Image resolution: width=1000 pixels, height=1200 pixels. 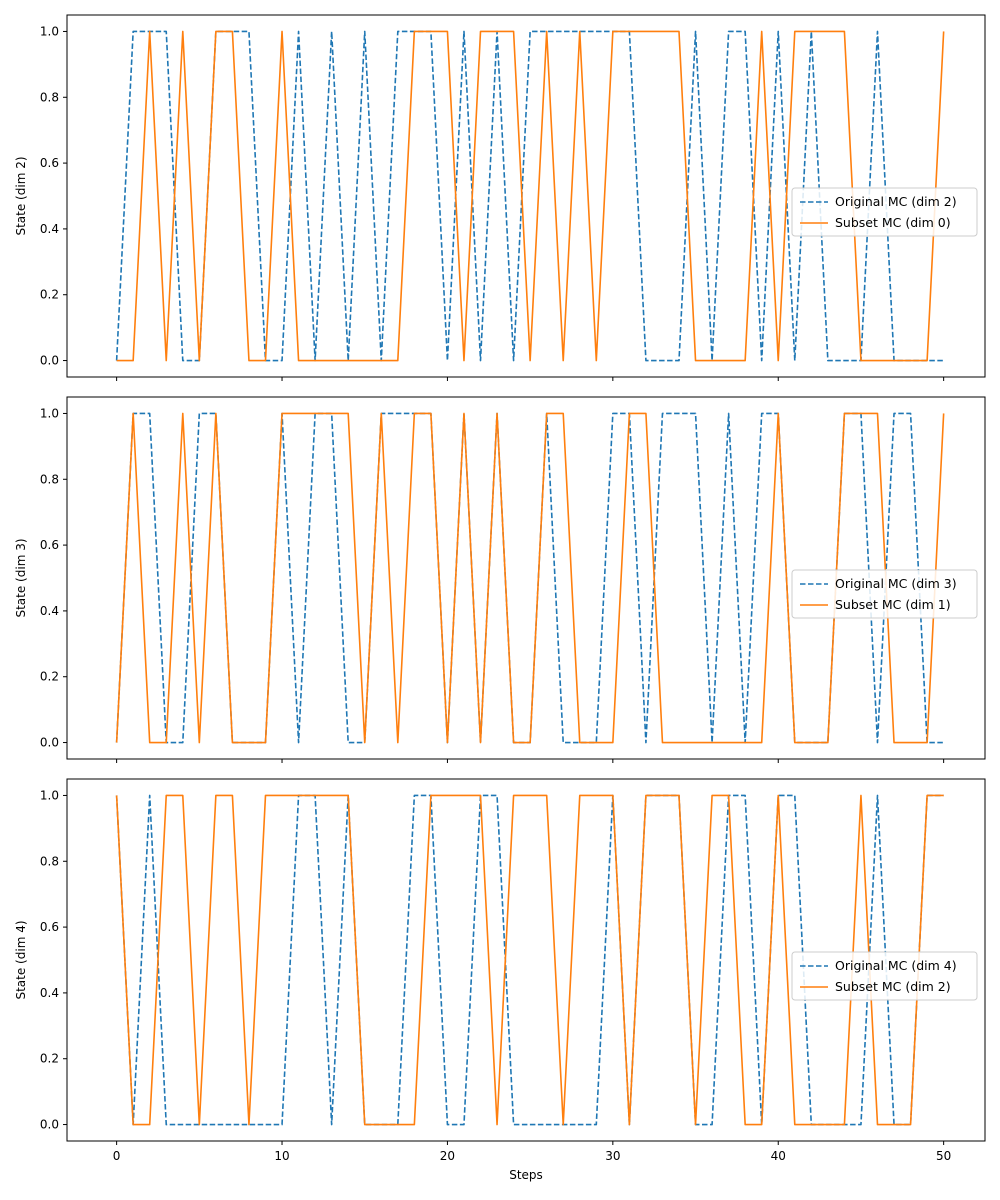 What do you see at coordinates (526, 1175) in the screenshot?
I see `x-axis-label: Steps` at bounding box center [526, 1175].